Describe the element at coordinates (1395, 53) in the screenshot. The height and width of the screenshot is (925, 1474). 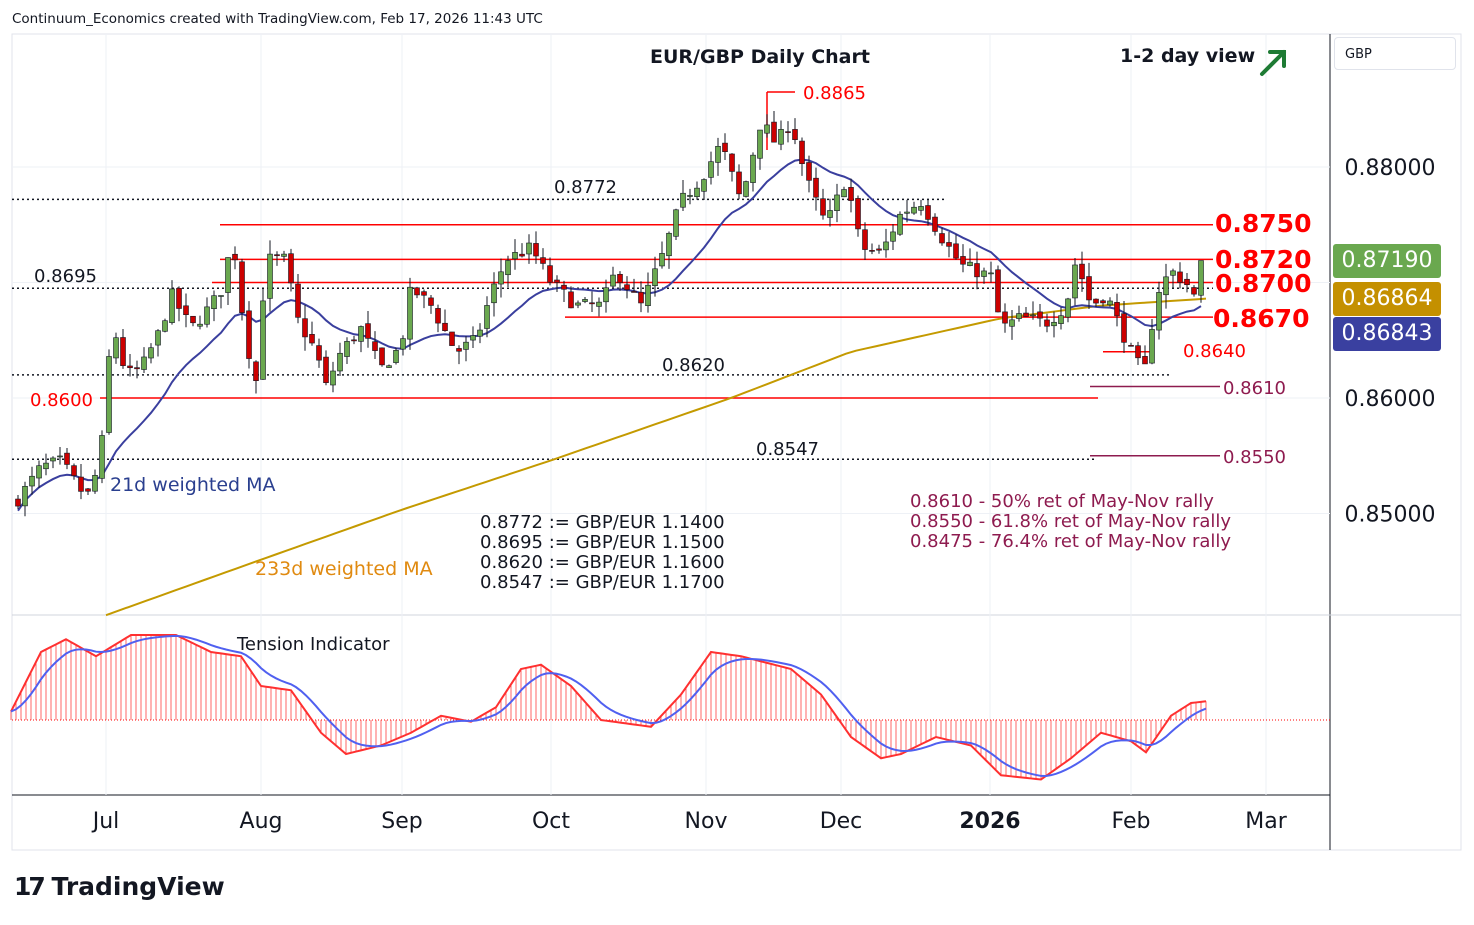
I see `currency-label: GBP` at that location.